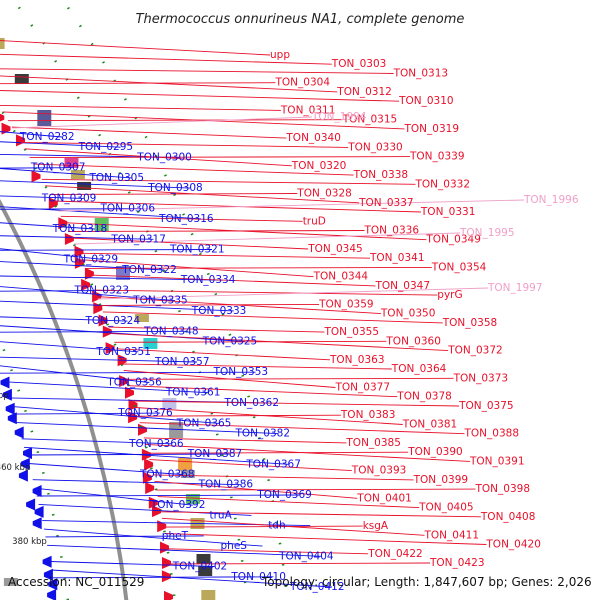 The image size is (600, 600). I want to click on rna-gene-label: TON_1996, so click(551, 200).